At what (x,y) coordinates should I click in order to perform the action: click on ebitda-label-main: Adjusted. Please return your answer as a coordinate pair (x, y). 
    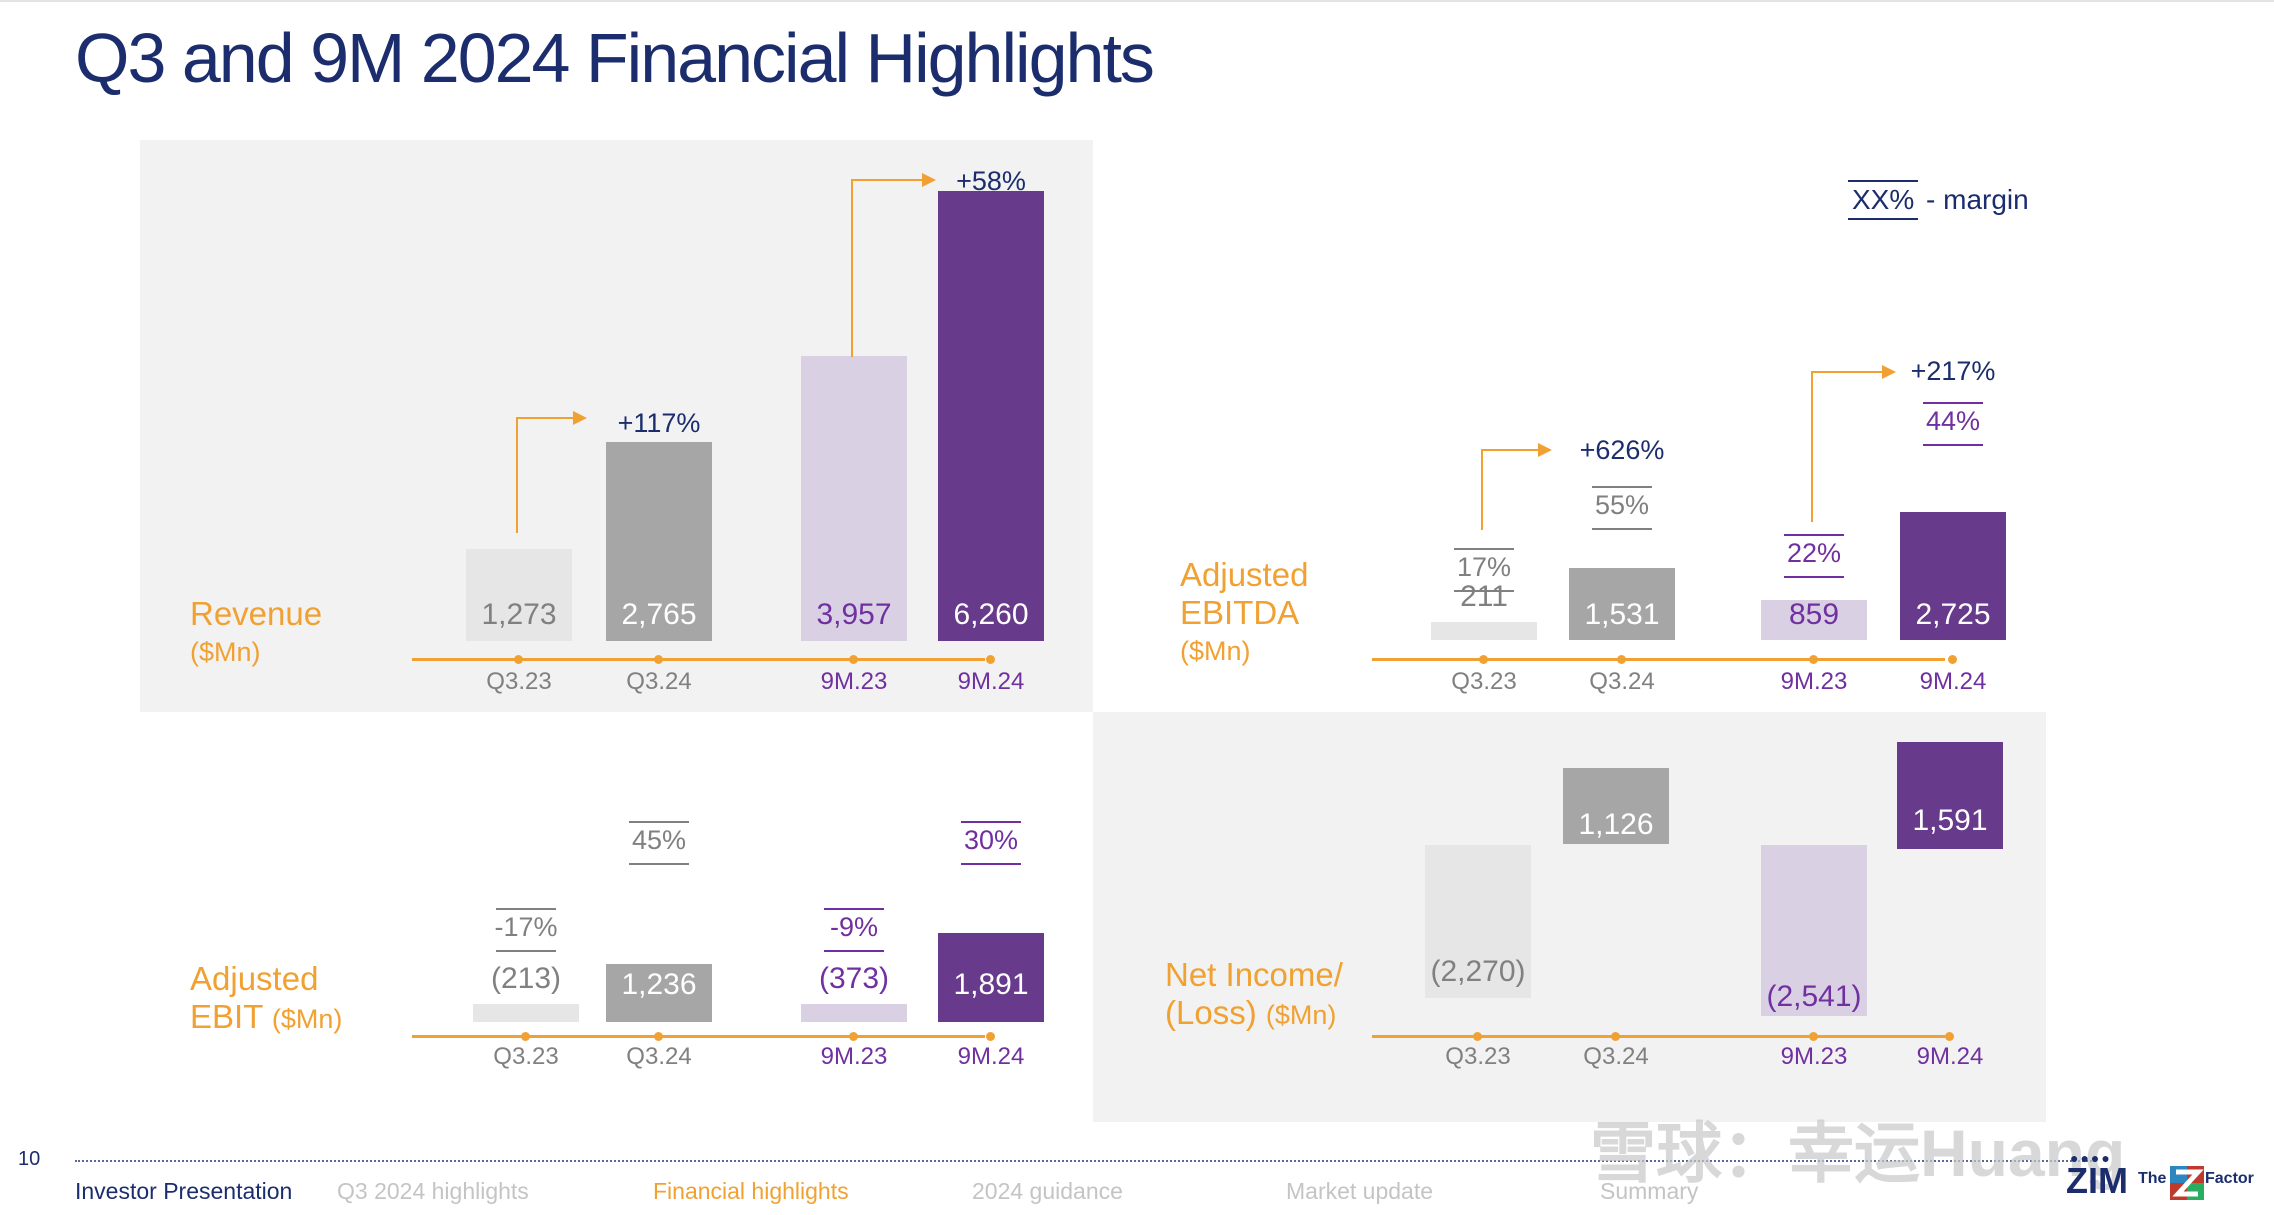
    Looking at the image, I should click on (1244, 574).